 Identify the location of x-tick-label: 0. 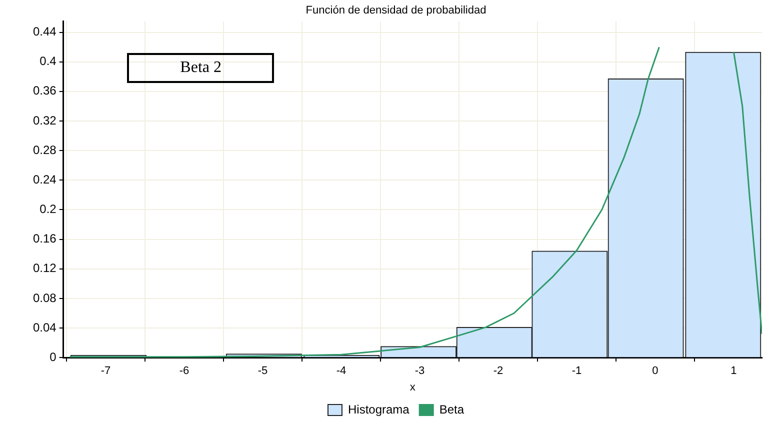
(655, 371).